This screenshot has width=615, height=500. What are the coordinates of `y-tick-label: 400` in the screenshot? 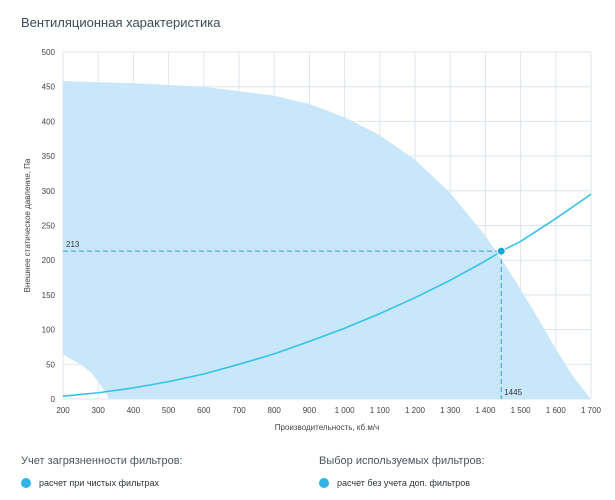 It's located at (49, 121).